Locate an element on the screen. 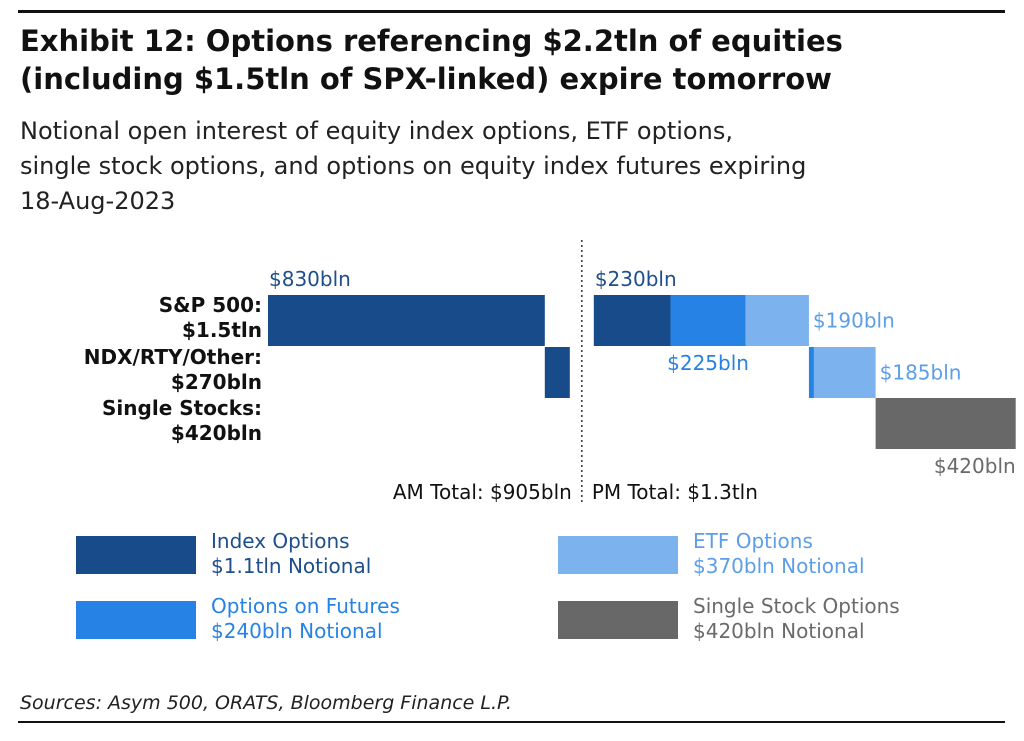  legend-label-options-on-futures: Options on Futures is located at coordinates (305, 606).